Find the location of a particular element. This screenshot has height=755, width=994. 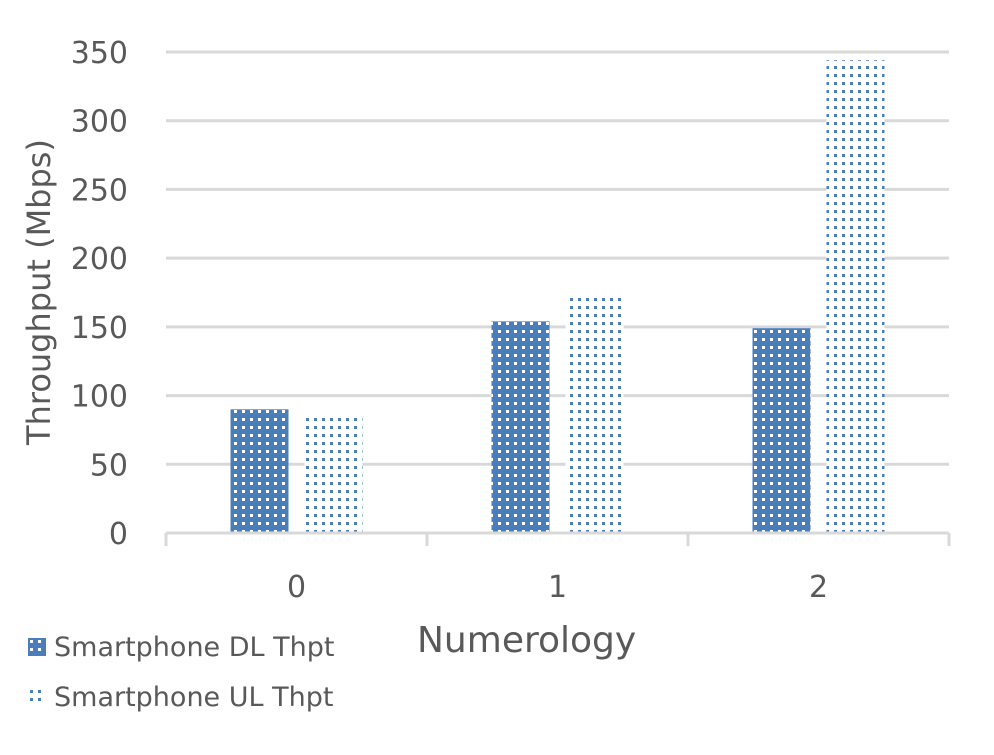

y-axis-title: Throughput (Mbps) is located at coordinates (39, 292).